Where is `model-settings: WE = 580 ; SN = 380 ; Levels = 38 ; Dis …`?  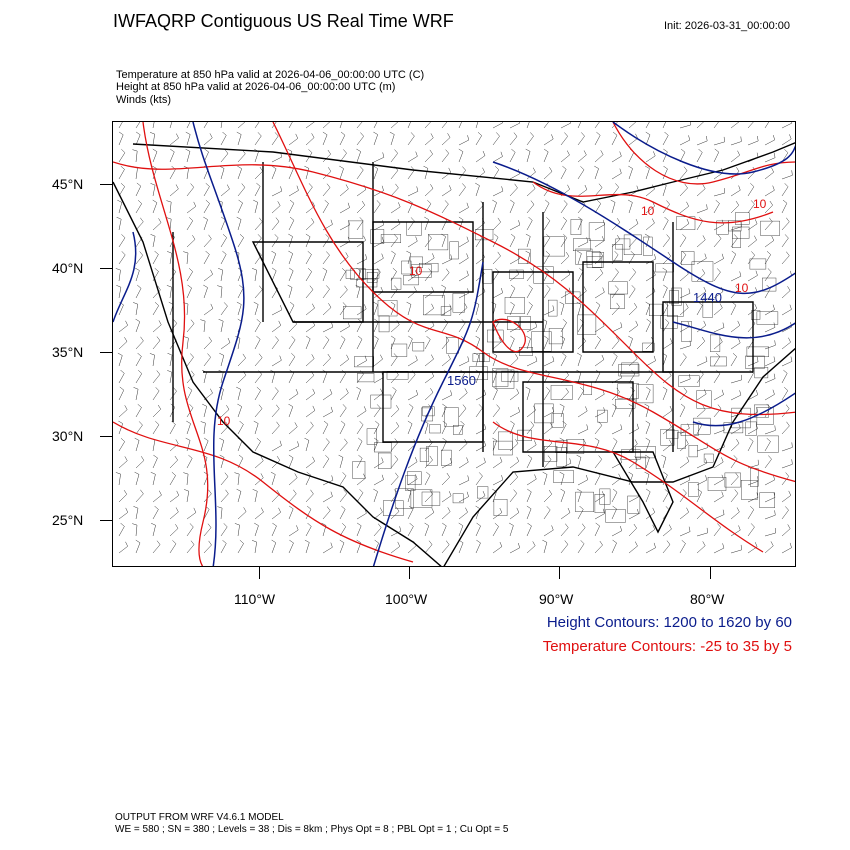 model-settings: WE = 580 ; SN = 380 ; Levels = 38 ; Dis … is located at coordinates (312, 829).